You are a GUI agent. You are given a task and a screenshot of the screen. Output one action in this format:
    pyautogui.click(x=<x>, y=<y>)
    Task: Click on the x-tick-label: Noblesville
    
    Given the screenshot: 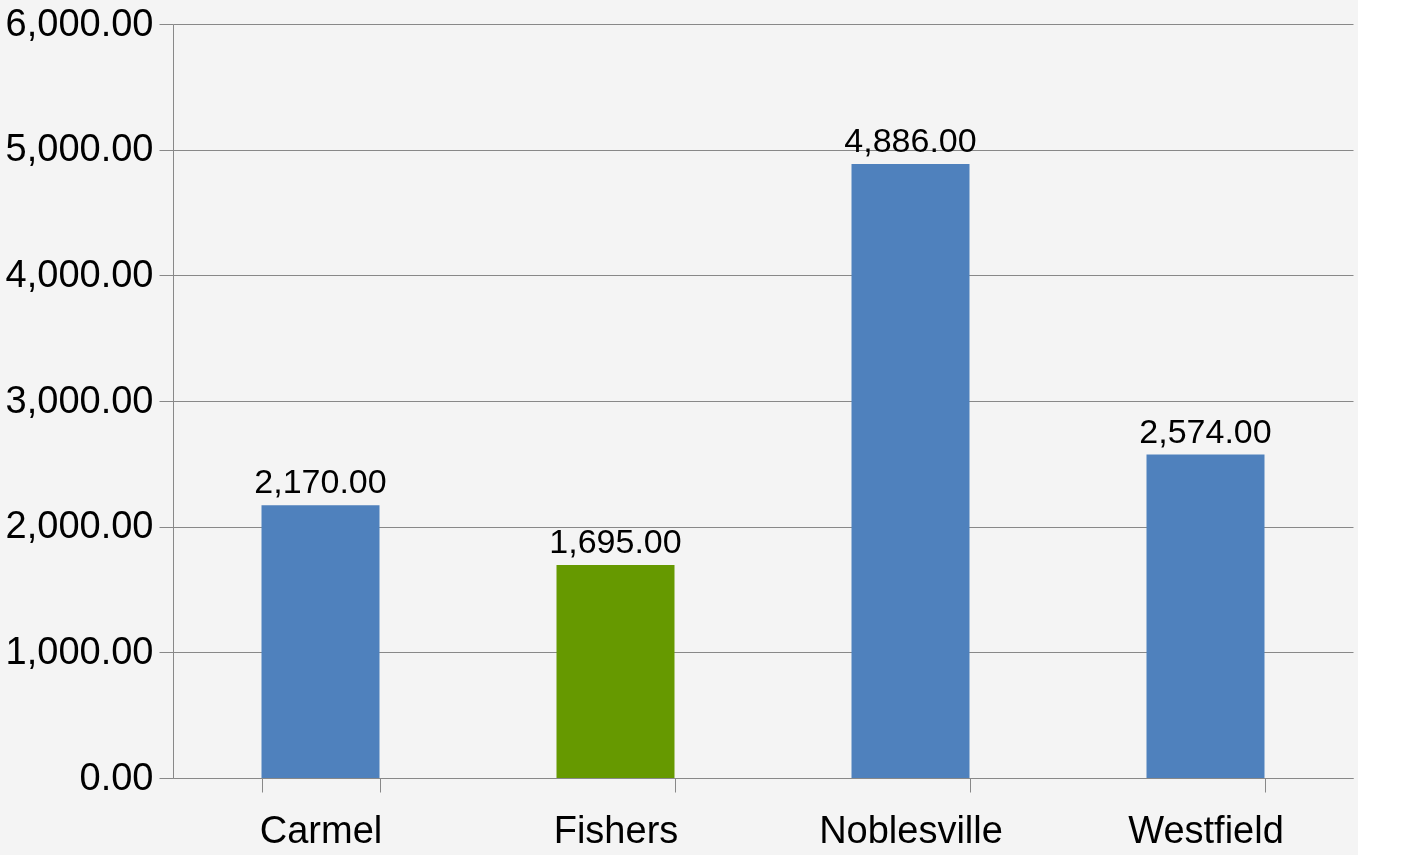 What is the action you would take?
    pyautogui.click(x=911, y=829)
    